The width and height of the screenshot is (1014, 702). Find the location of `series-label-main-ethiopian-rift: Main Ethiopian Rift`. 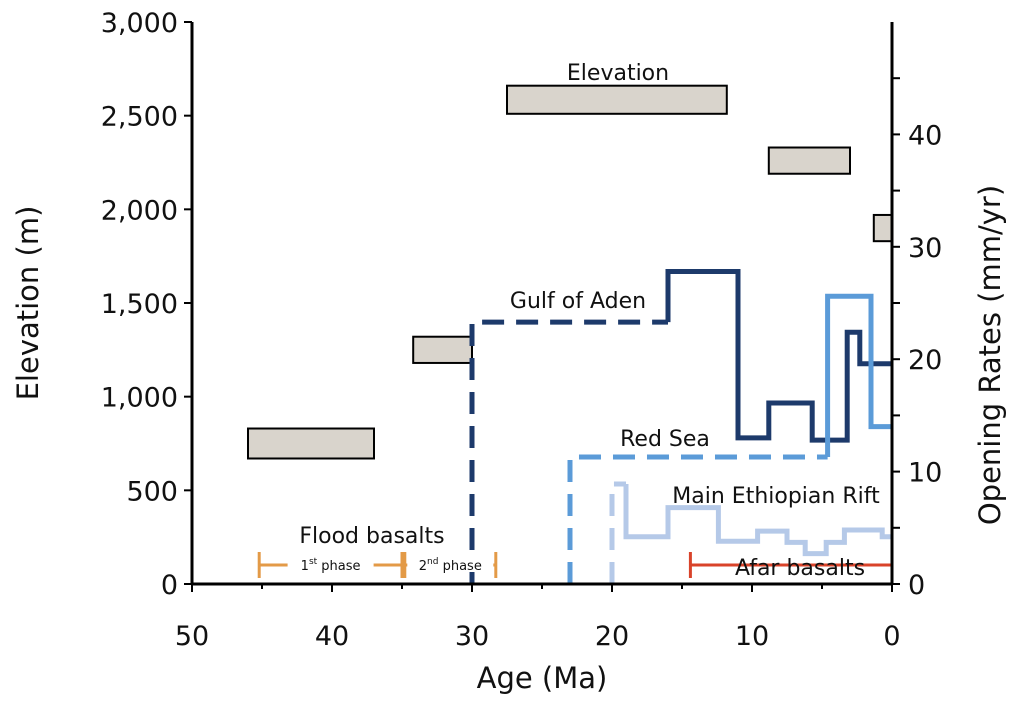

series-label-main-ethiopian-rift: Main Ethiopian Rift is located at coordinates (776, 496).